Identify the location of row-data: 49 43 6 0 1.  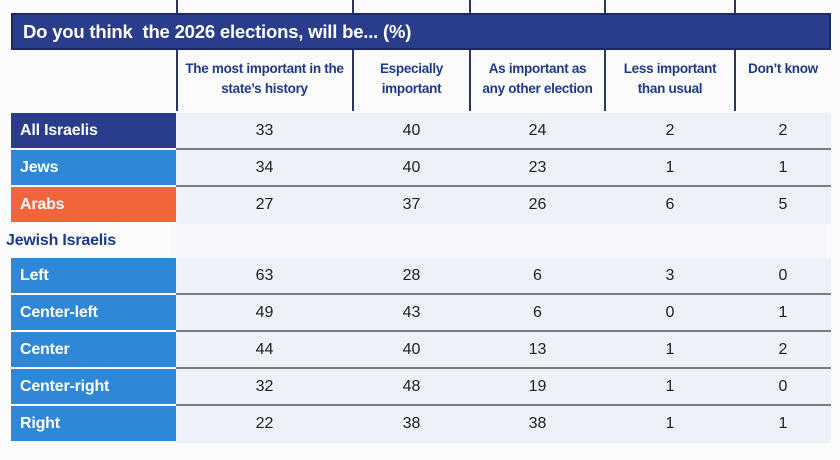
(503, 313).